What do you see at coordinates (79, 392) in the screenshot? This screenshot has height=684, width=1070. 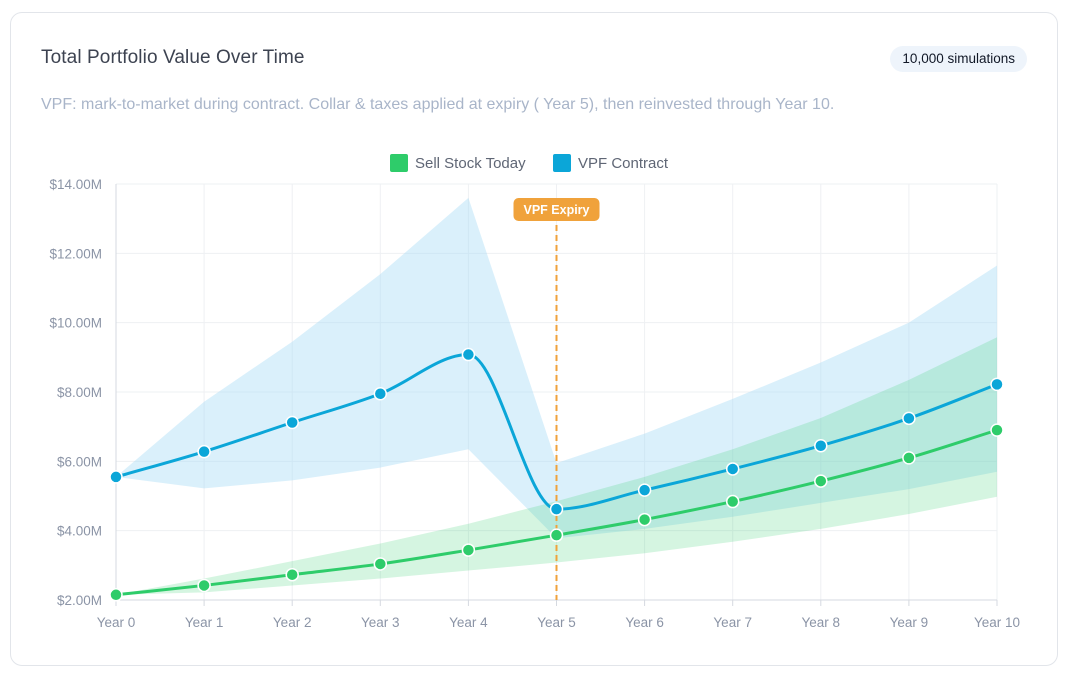 I see `y-tick-label: $8.00M` at bounding box center [79, 392].